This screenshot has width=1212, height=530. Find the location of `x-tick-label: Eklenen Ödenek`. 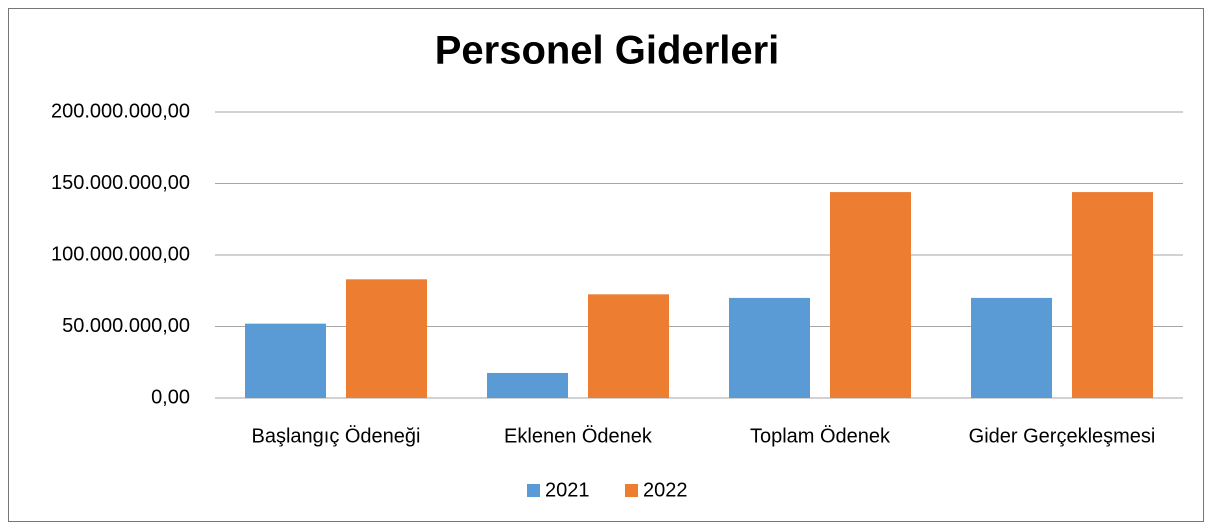

x-tick-label: Eklenen Ödenek is located at coordinates (578, 436).